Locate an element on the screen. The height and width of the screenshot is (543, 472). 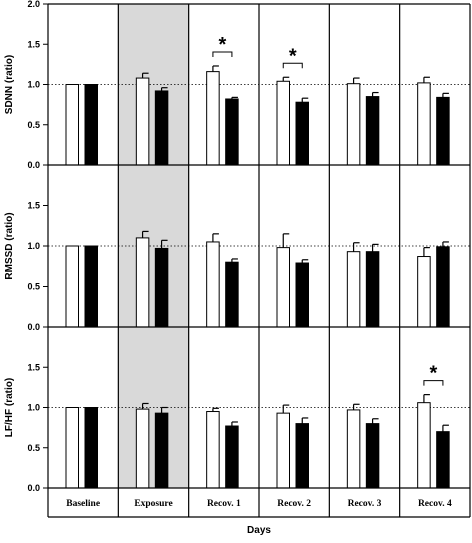
day-label-baseline: Baseline is located at coordinates (83, 504).